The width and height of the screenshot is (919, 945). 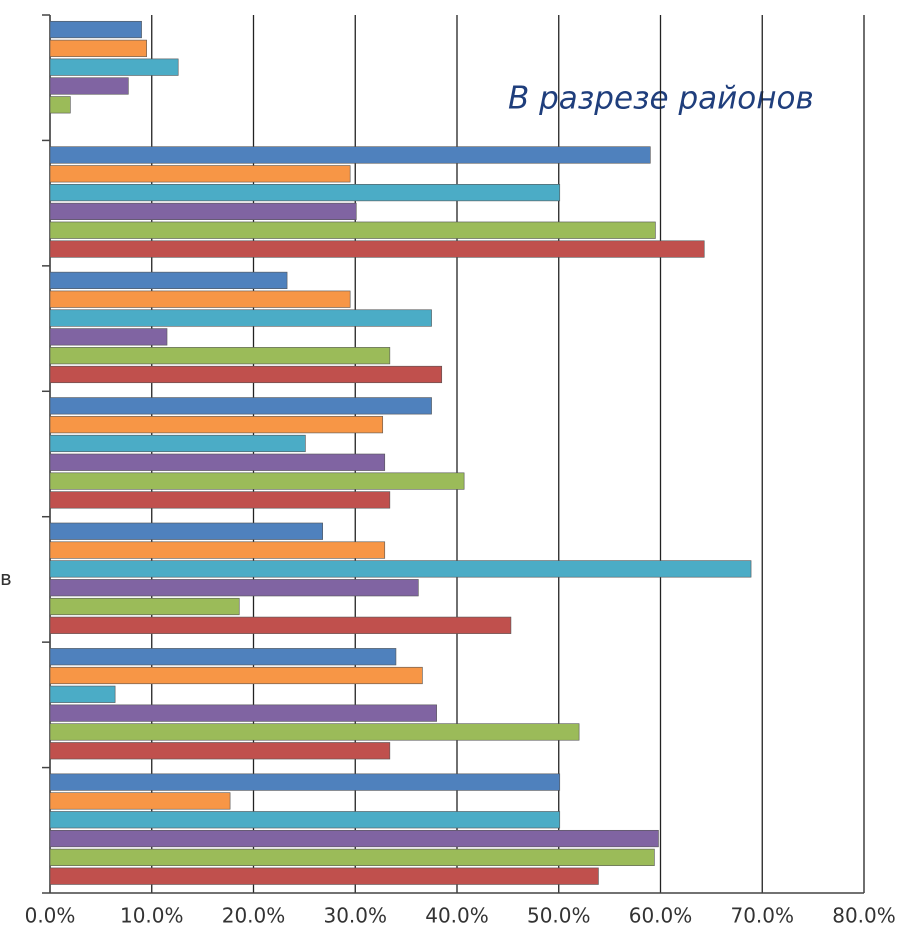 What do you see at coordinates (254, 916) in the screenshot?
I see `x-tick-label: 20.0%` at bounding box center [254, 916].